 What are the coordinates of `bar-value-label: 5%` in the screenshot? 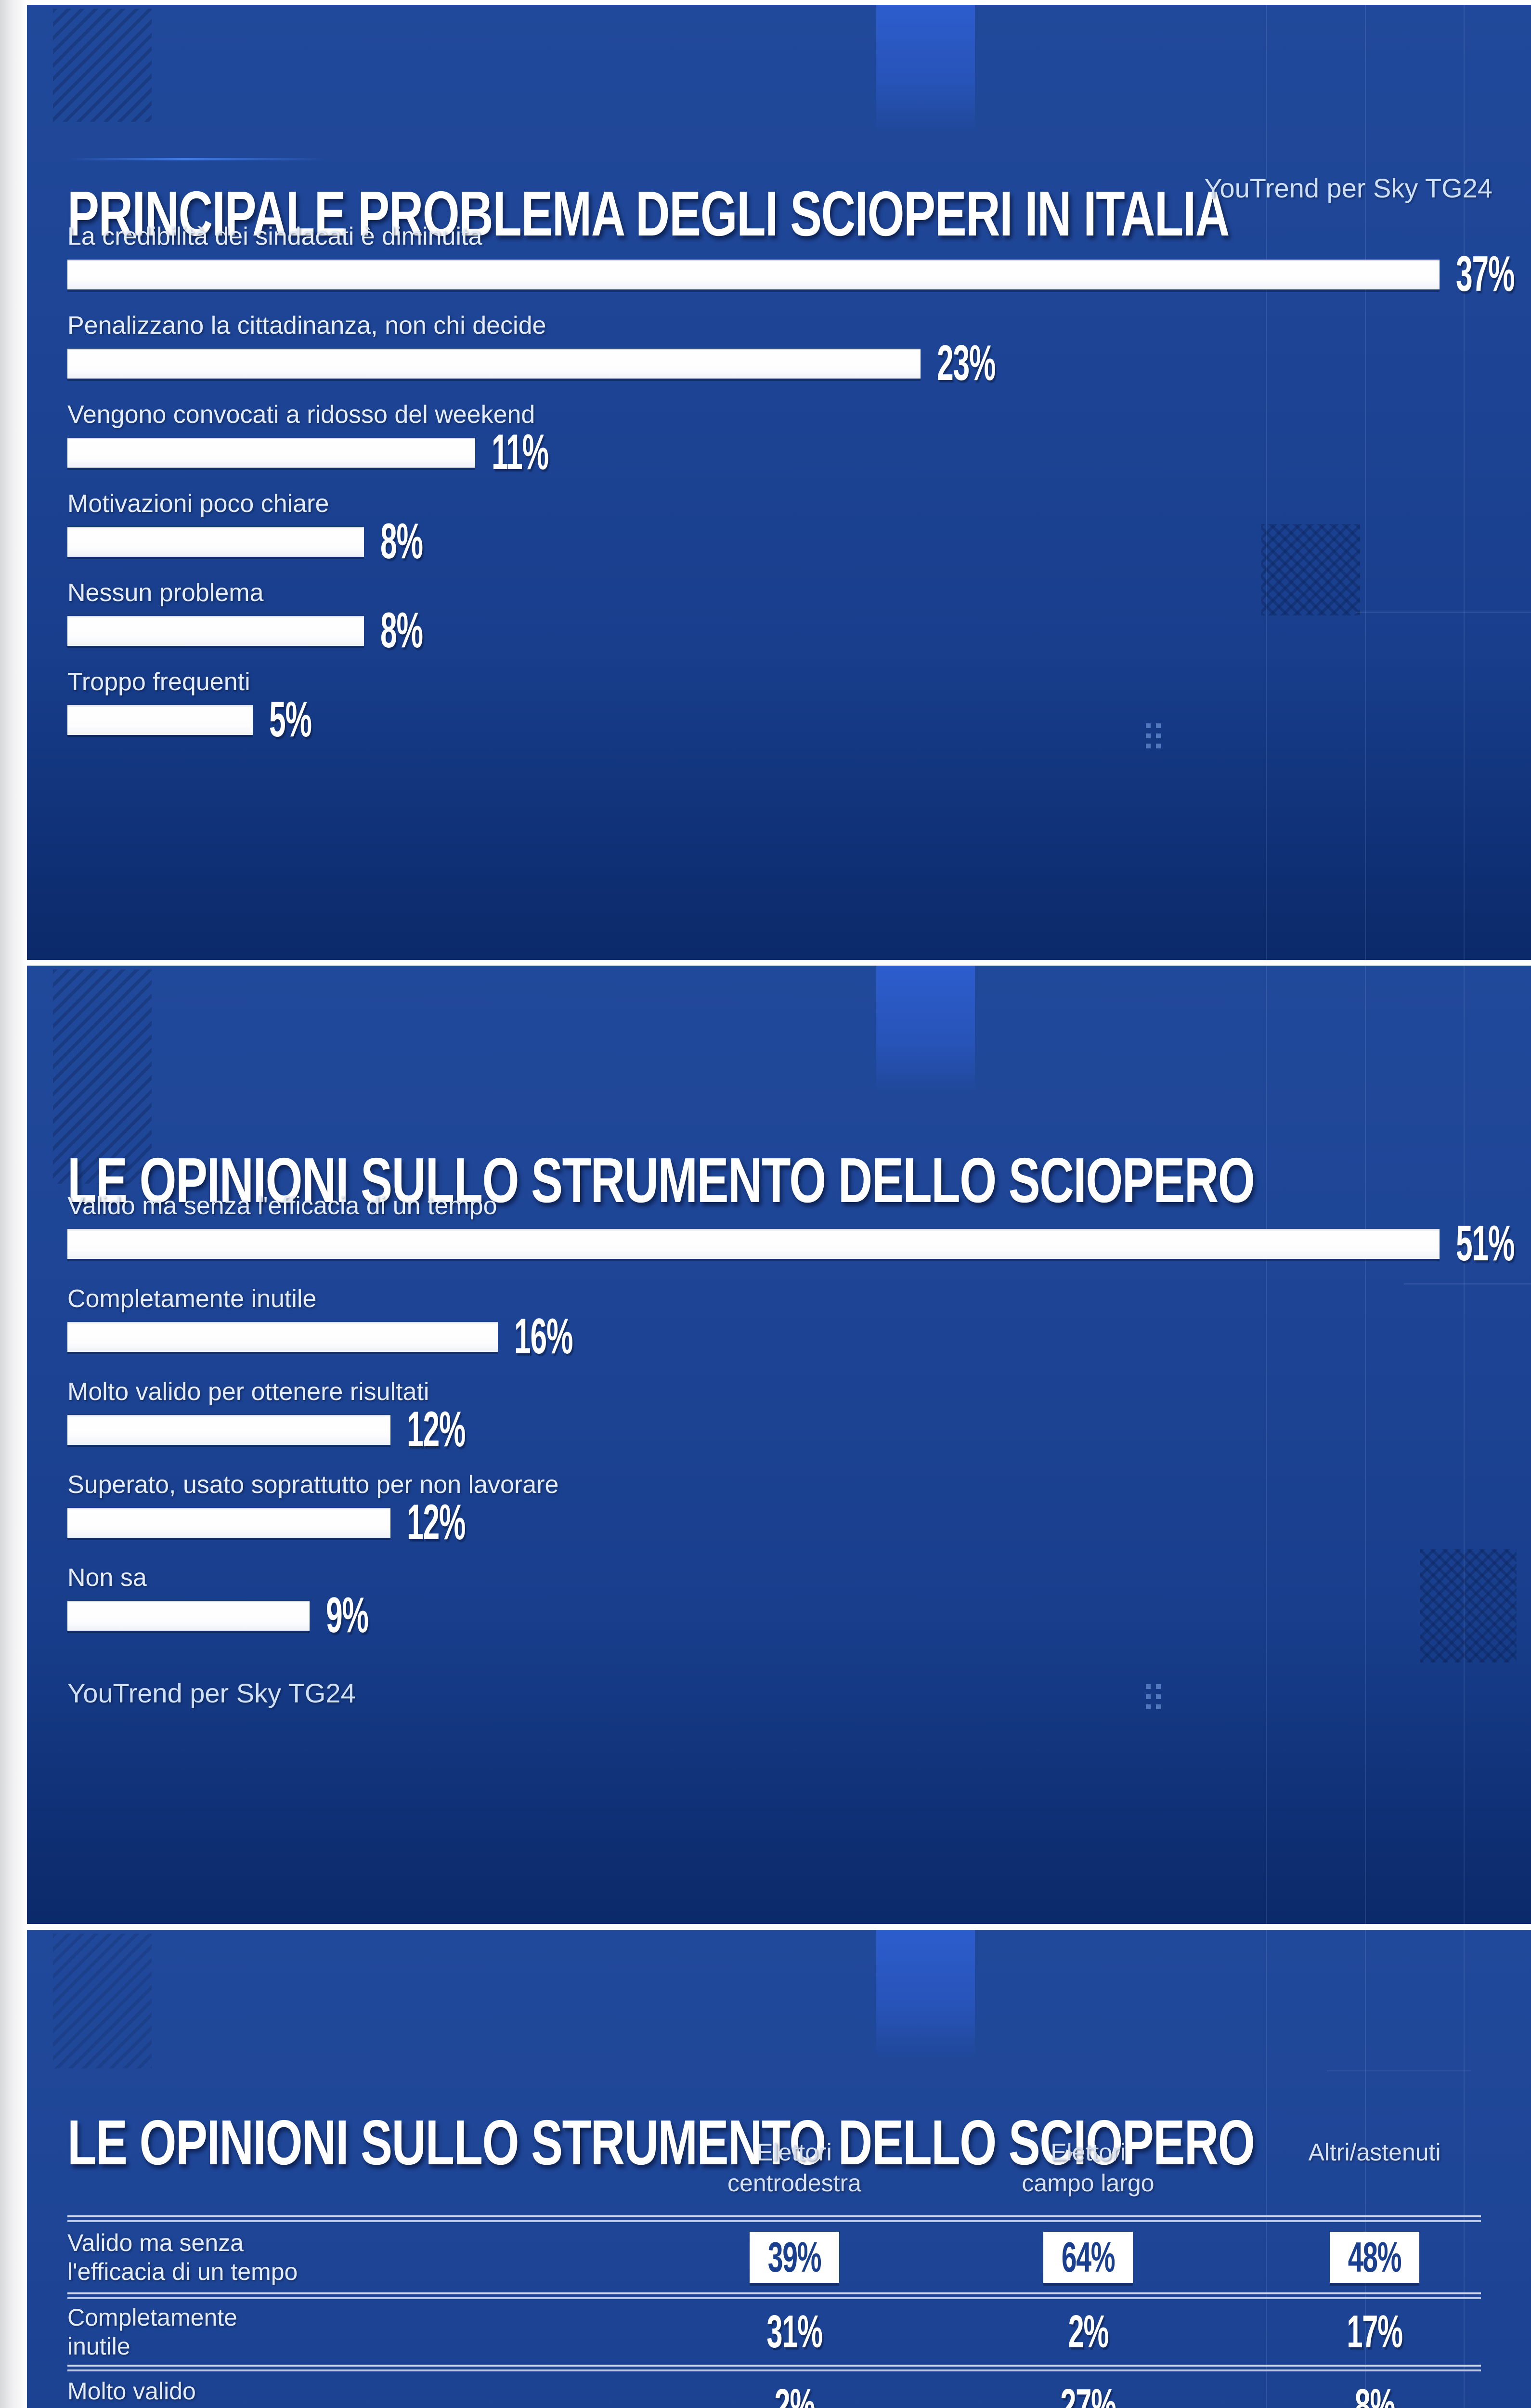 It's located at (290, 719).